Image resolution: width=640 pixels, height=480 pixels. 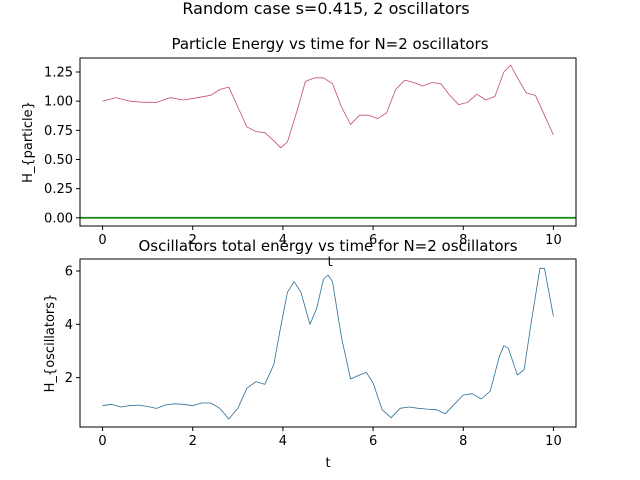 What do you see at coordinates (58, 102) in the screenshot?
I see `chart-top-ytick-label: 1.00` at bounding box center [58, 102].